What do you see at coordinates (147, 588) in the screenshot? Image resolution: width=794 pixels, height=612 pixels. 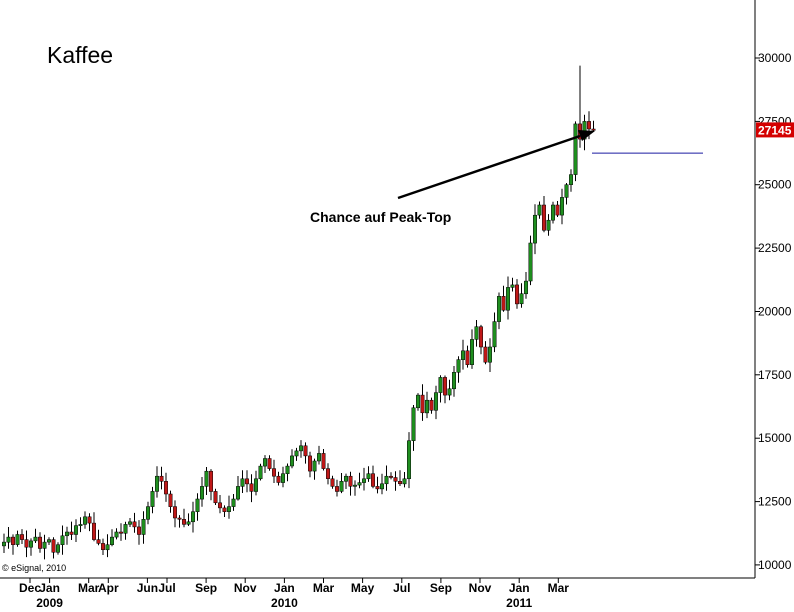 I see `x-tick-label: Jun` at bounding box center [147, 588].